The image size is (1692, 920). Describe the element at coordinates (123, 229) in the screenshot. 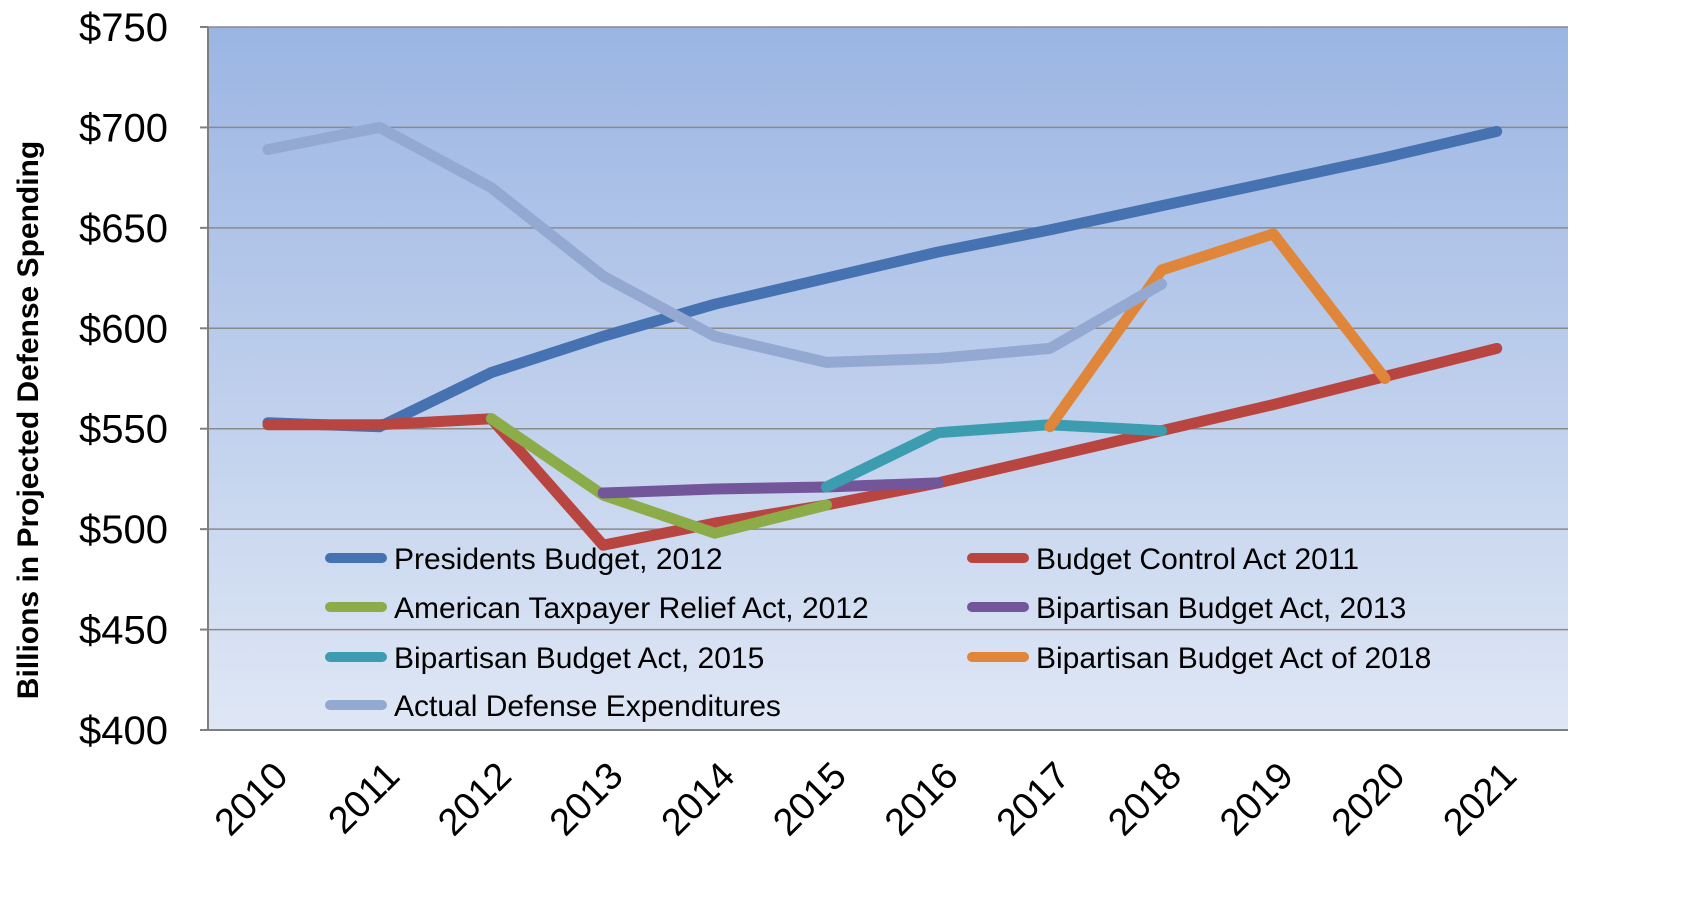

I see `y-tick-label: $650` at that location.